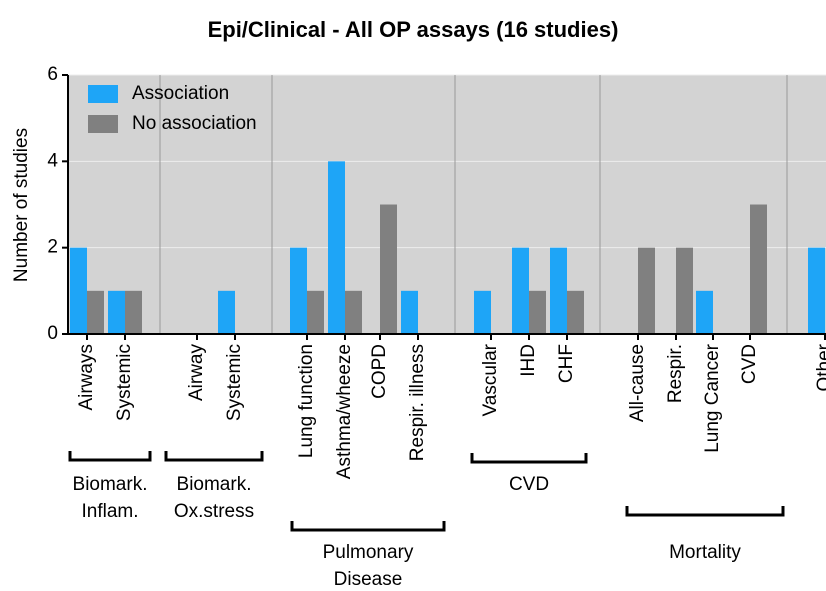 This screenshot has height=591, width=826. Describe the element at coordinates (52, 74) in the screenshot. I see `y-tick-label: 6` at that location.